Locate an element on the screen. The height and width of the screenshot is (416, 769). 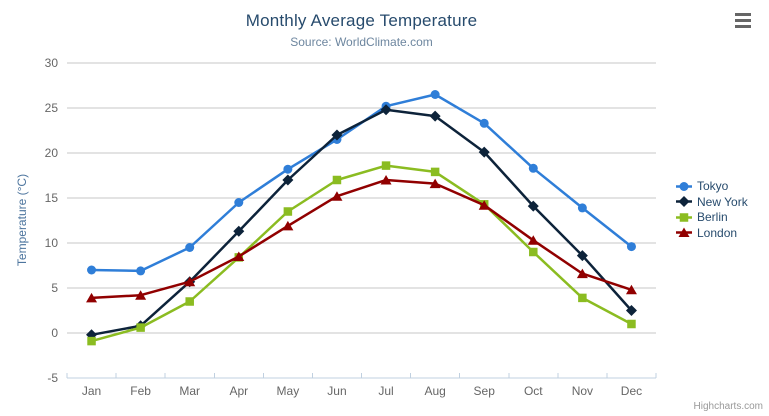
point-berlin-aug is located at coordinates (435, 172).